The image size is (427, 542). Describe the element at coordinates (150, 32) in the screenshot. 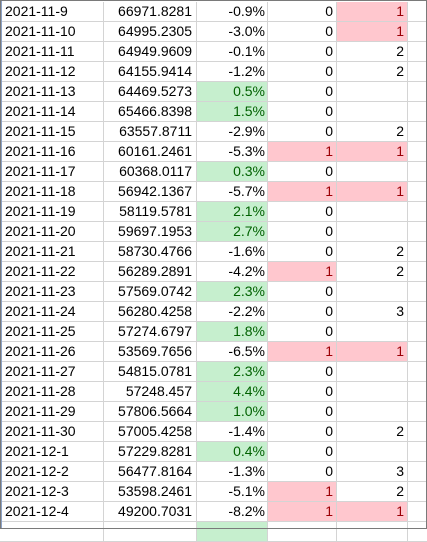

I see `value-cell: 64995.2305` at that location.